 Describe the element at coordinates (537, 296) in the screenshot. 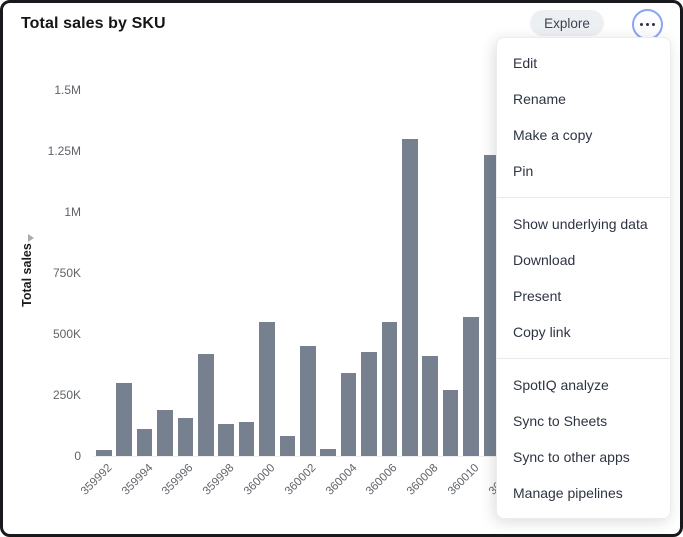

I see `menu-item-present: Present` at that location.